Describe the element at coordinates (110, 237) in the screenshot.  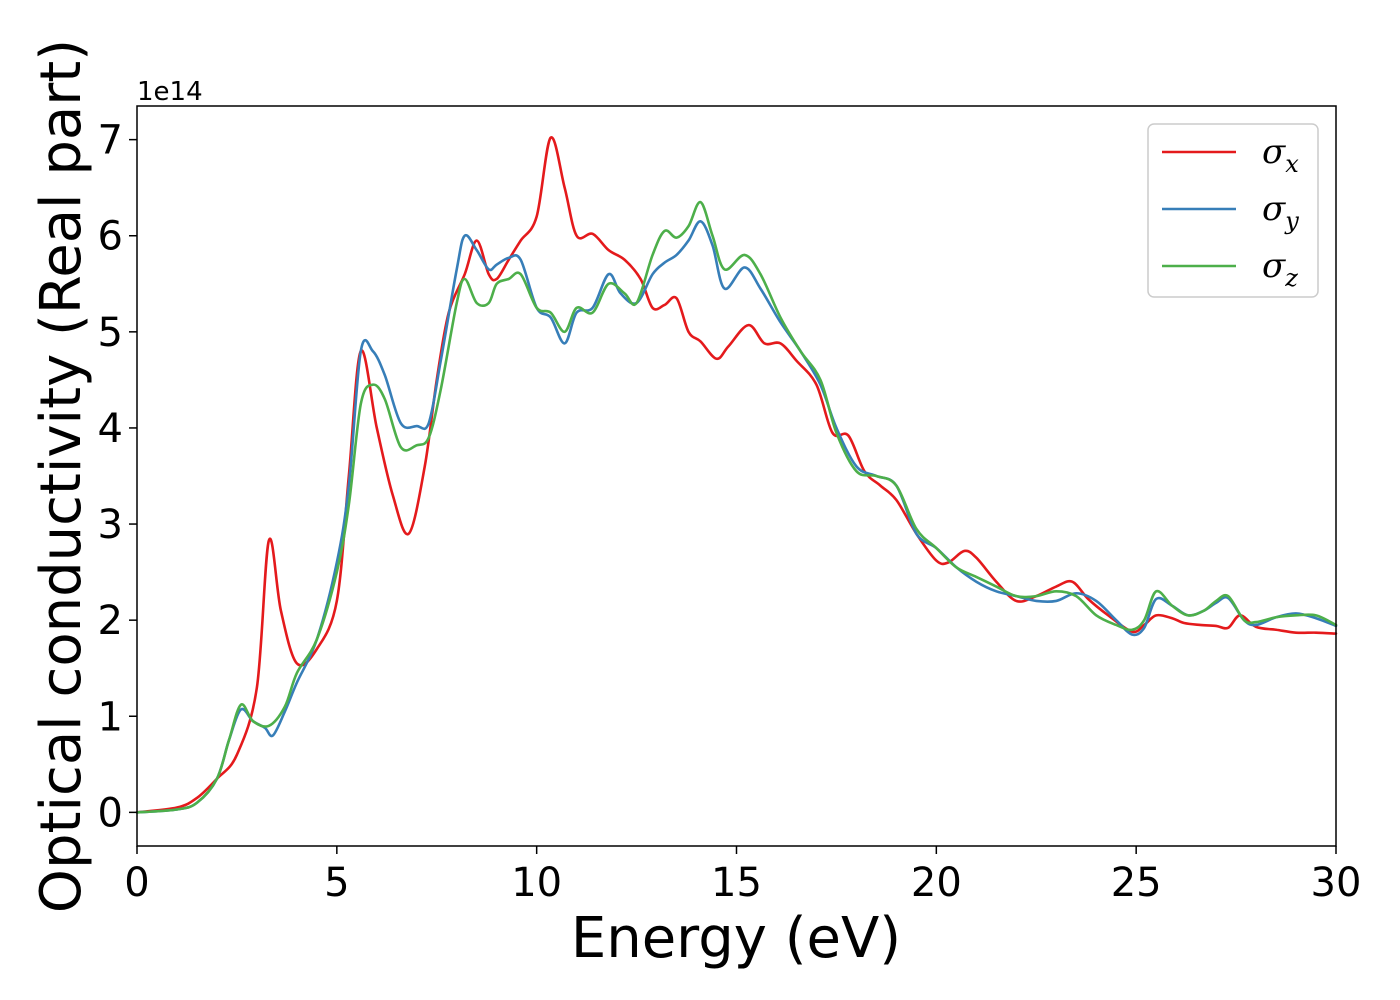
I see `y-tick-label: 6` at that location.